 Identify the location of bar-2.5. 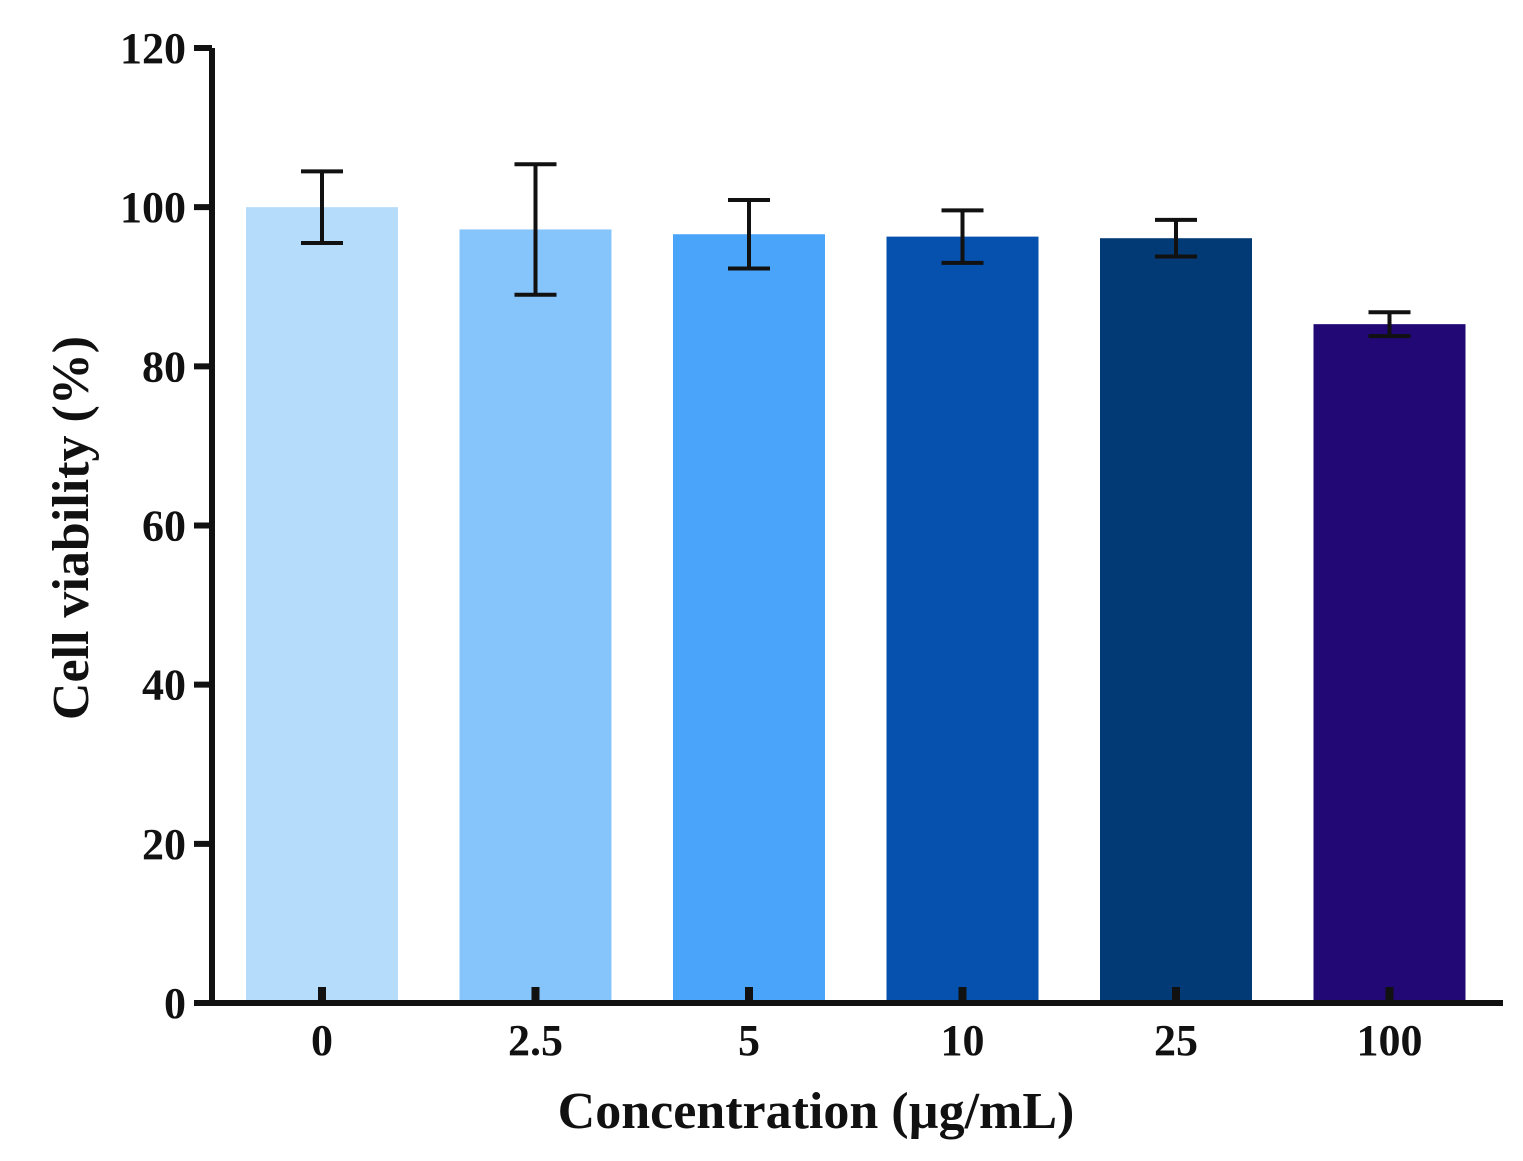
(535, 616).